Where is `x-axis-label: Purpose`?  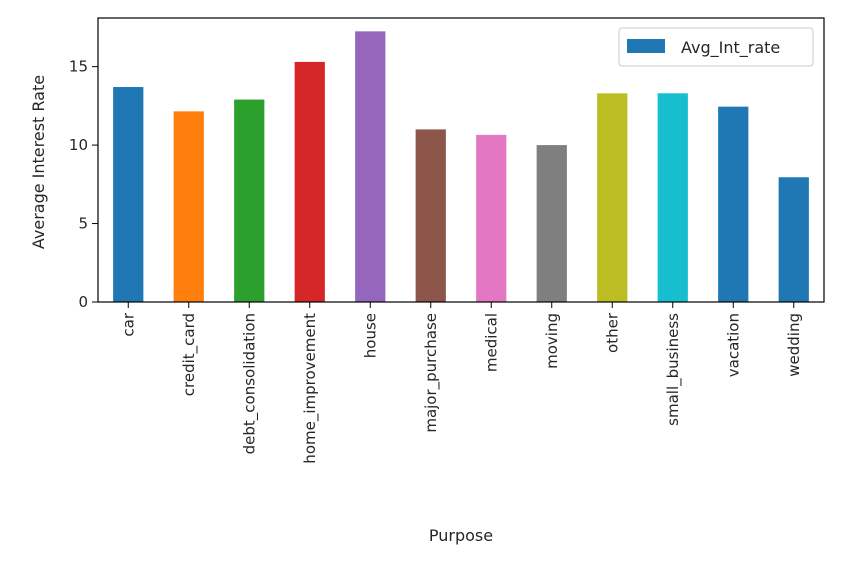 x-axis-label: Purpose is located at coordinates (461, 535).